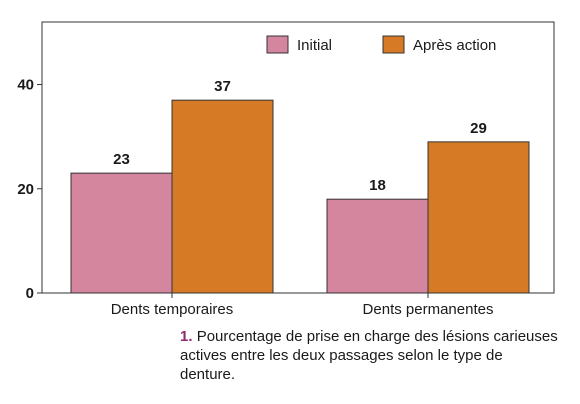 The width and height of the screenshot is (580, 404). What do you see at coordinates (377, 185) in the screenshot?
I see `data-label: 18` at bounding box center [377, 185].